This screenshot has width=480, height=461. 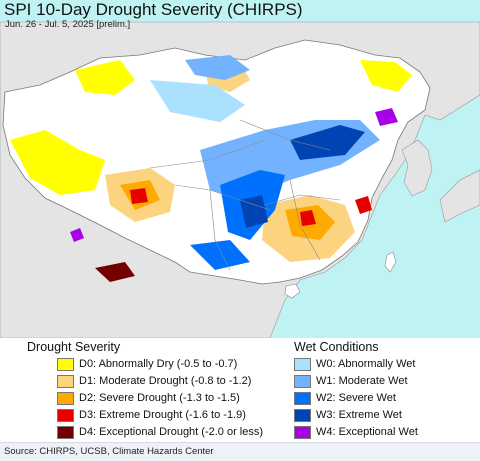 I want to click on province-borders, so click(x=245, y=195).